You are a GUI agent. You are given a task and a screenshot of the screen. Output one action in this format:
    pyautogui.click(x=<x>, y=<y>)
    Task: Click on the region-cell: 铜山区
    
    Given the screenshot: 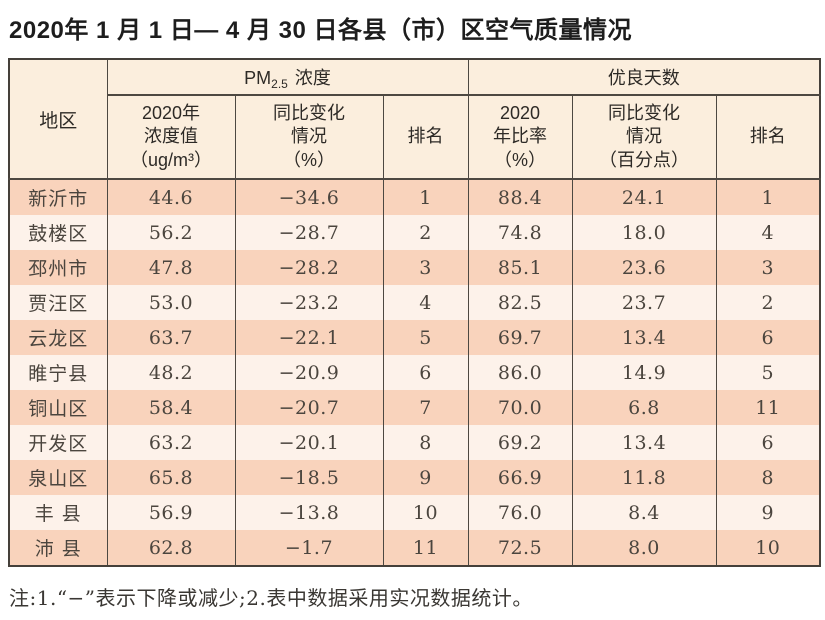 What is the action you would take?
    pyautogui.click(x=58, y=407)
    